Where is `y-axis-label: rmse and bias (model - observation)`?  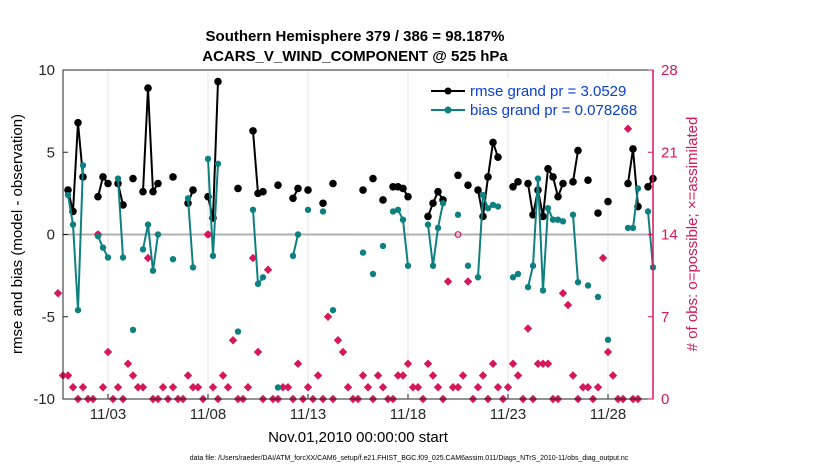
y-axis-label: rmse and bias (model - observation) is located at coordinates (17, 234).